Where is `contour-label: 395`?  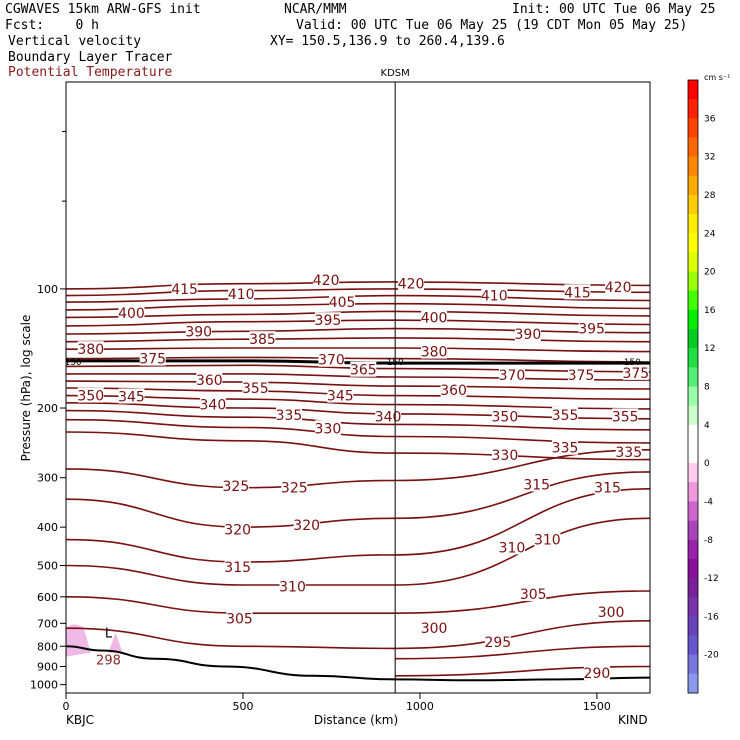
contour-label: 395 is located at coordinates (328, 321).